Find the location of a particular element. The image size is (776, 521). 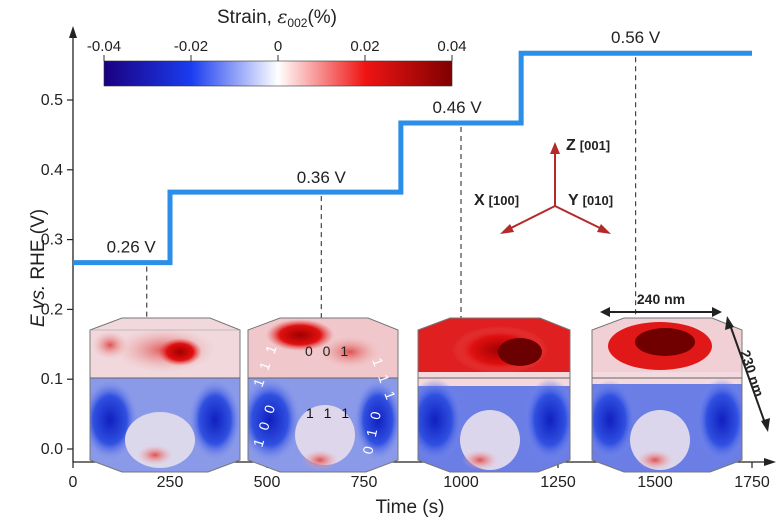

particle-2: 0 0 1 1 1 1 1 0 0 0 1 0 1 1 1 1 1 1 is located at coordinates (323, 395).